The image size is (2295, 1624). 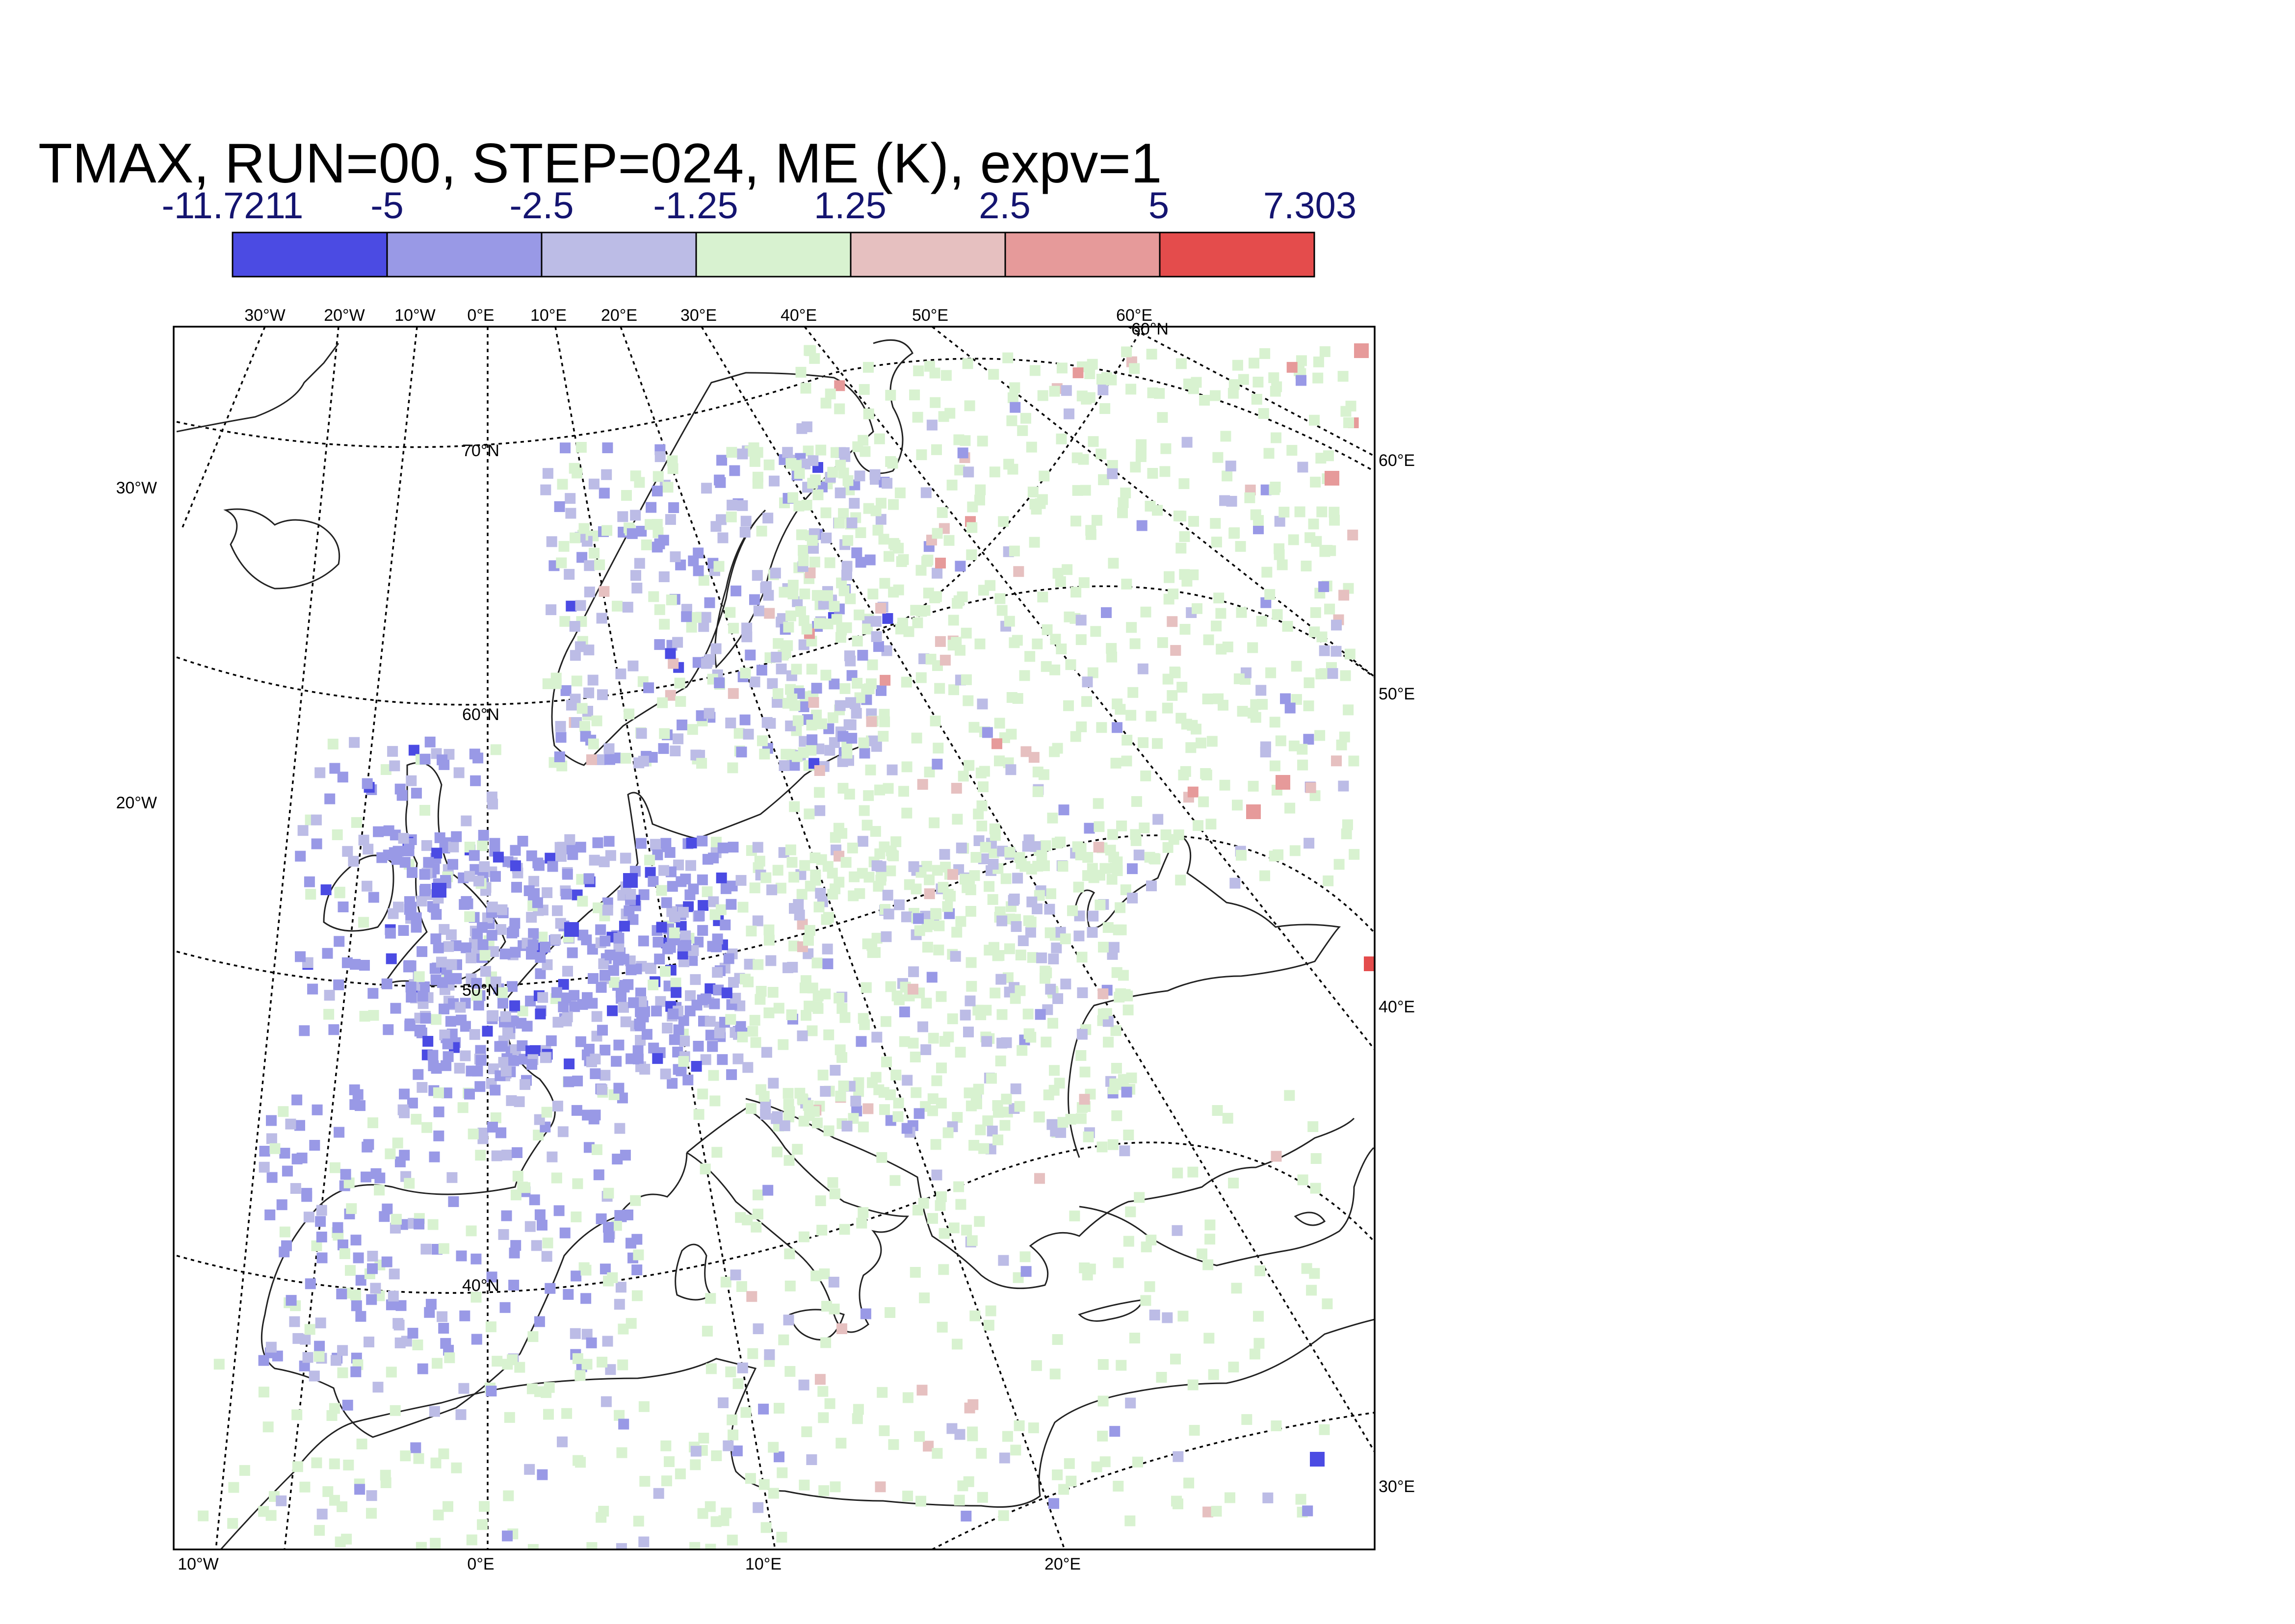 What do you see at coordinates (1062, 1564) in the screenshot?
I see `bottom-label-20e: 20°E` at bounding box center [1062, 1564].